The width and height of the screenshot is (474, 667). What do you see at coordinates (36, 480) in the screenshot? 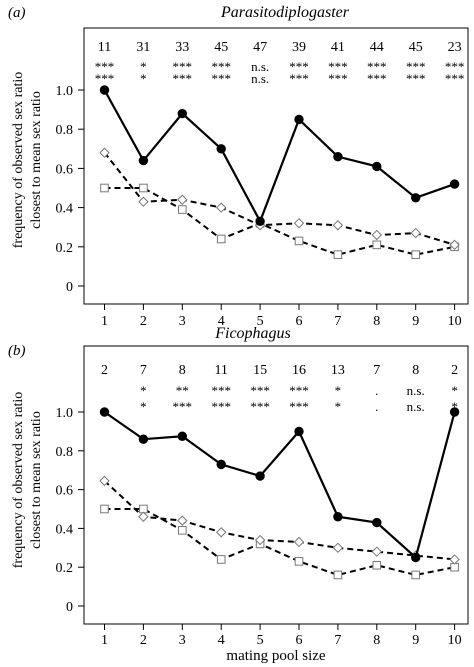
I see `y-axis-label-line2: closest to mean sex ratio` at bounding box center [36, 480].